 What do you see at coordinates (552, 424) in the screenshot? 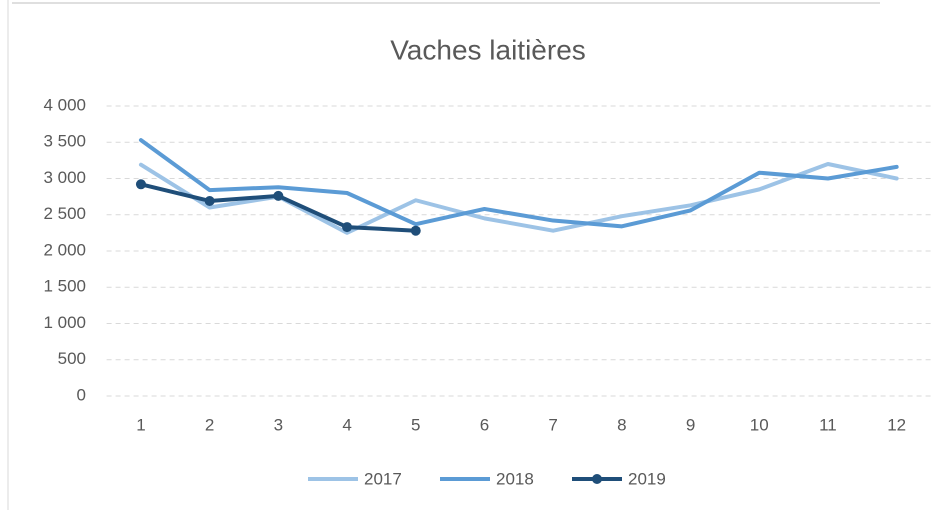
I see `x-tick-label: 7` at bounding box center [552, 424].